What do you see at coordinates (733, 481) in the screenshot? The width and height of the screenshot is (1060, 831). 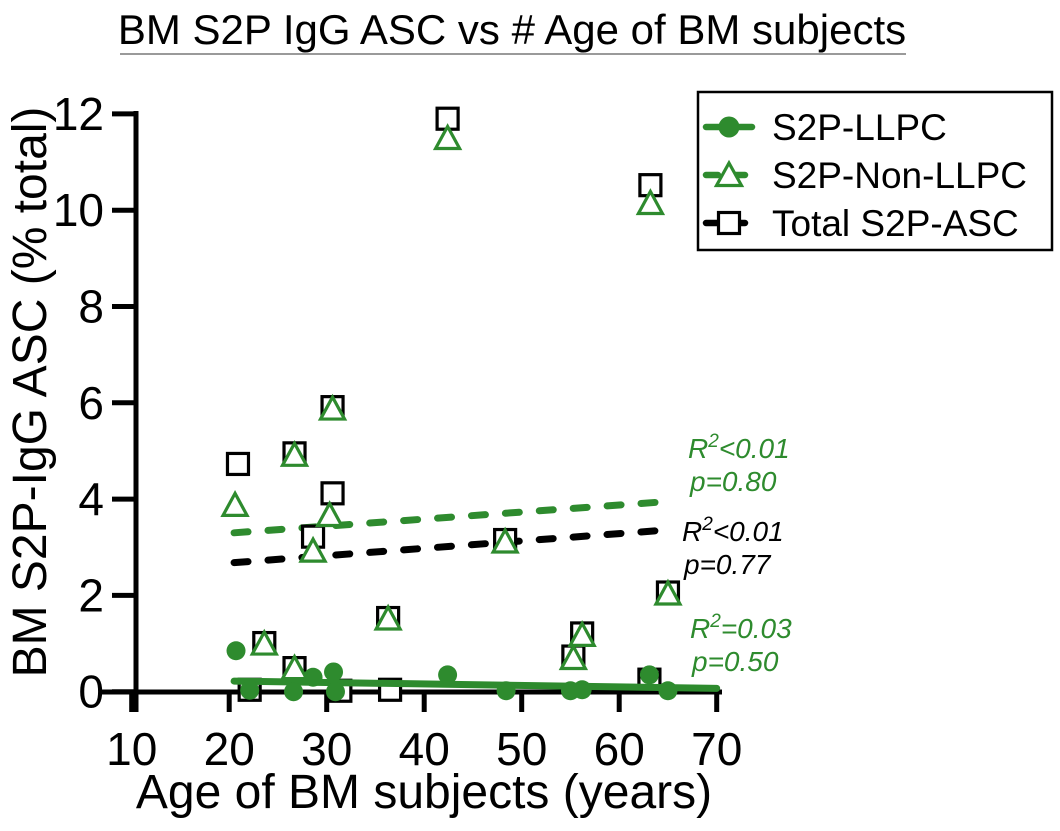 I see `p-value-text: p=0.80` at bounding box center [733, 481].